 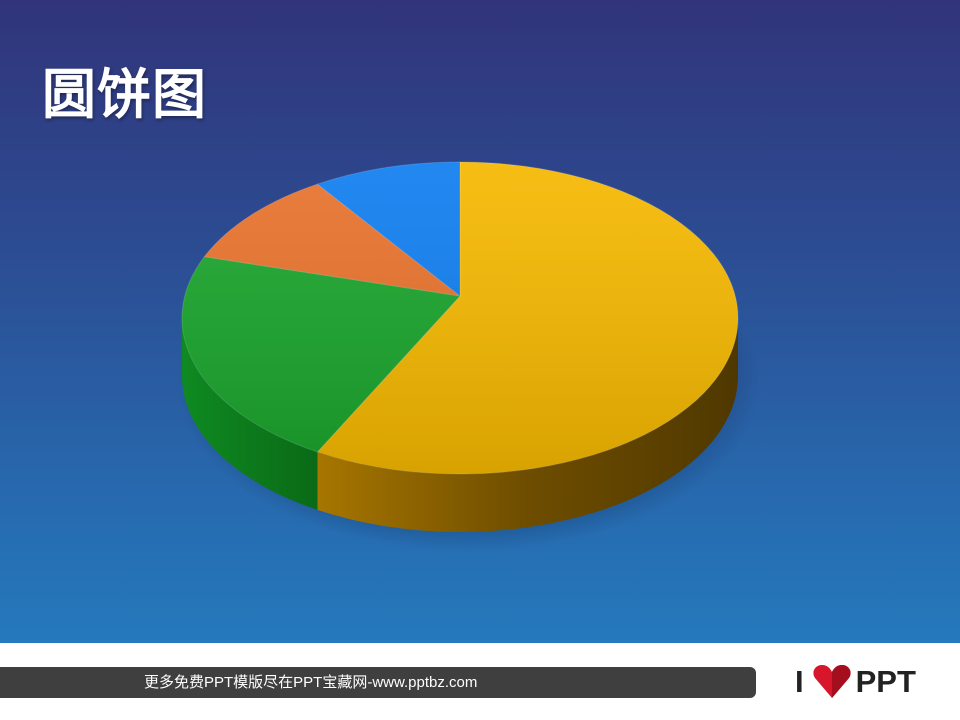 I want to click on ilove-ppt-logo: I PPT, so click(x=855, y=682).